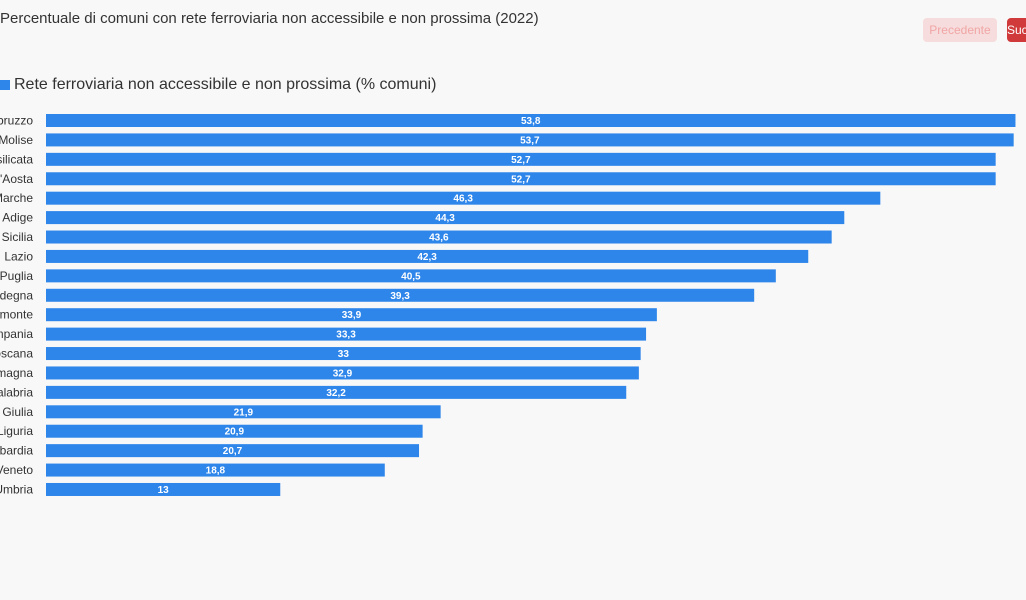 Image resolution: width=1026 pixels, height=600 pixels. I want to click on category-label: Sicilia, so click(18, 237).